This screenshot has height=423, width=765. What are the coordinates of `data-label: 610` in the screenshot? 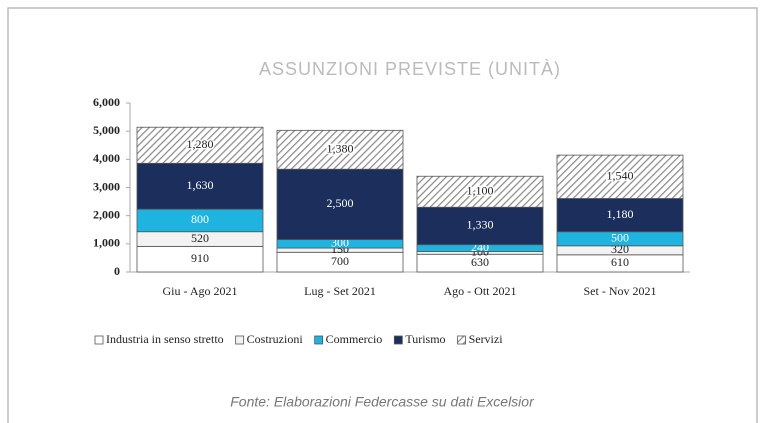 It's located at (620, 262).